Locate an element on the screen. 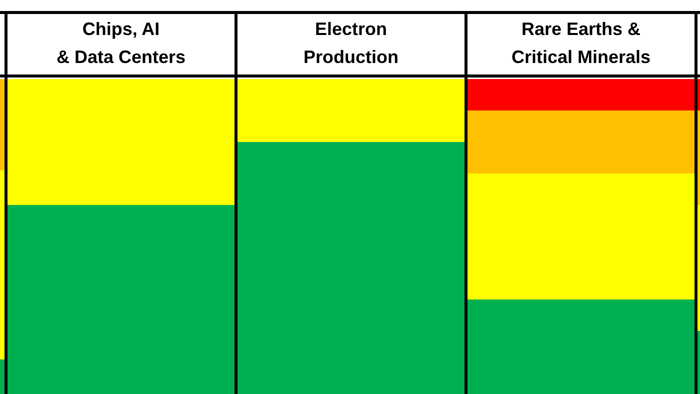 This screenshot has height=394, width=700. x-tick-label: Chips, AI & Data Centers is located at coordinates (121, 43).